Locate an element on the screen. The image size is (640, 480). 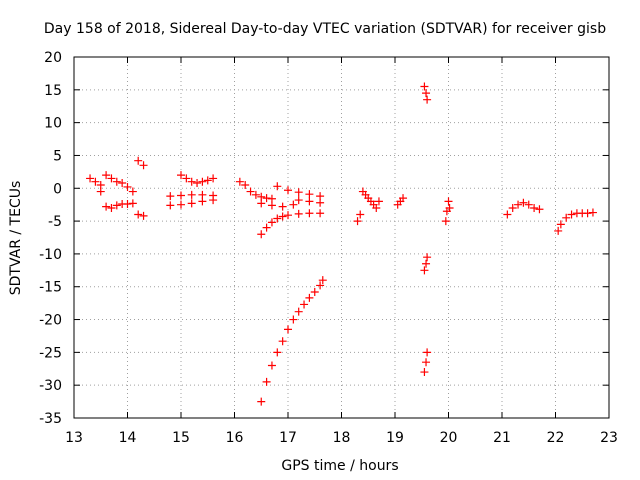
x-tick-label: 19 is located at coordinates (395, 438).